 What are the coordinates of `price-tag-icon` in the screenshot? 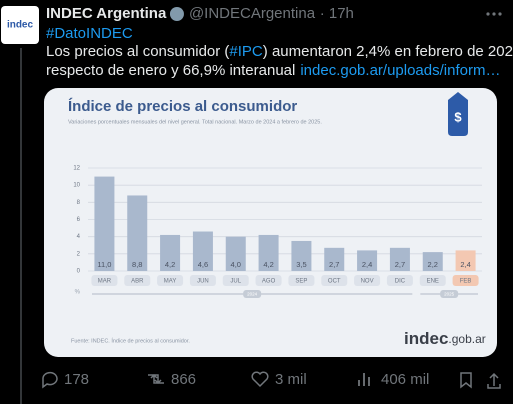 It's located at (458, 114).